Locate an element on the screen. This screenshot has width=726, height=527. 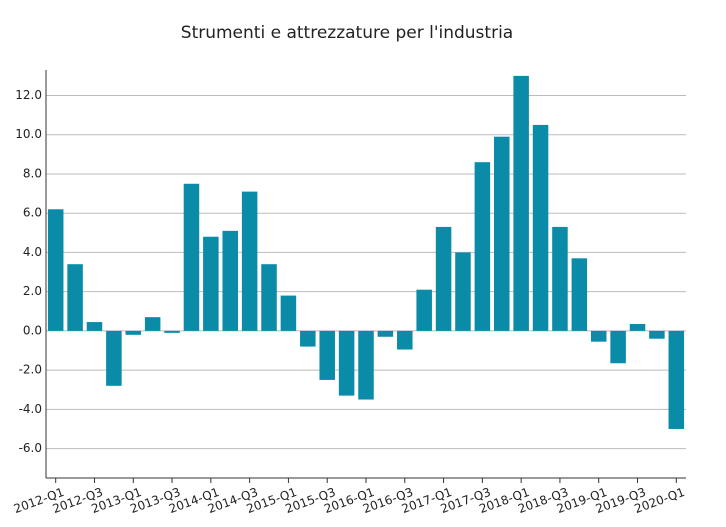
y-tick-label: 4.0 is located at coordinates (32, 252).